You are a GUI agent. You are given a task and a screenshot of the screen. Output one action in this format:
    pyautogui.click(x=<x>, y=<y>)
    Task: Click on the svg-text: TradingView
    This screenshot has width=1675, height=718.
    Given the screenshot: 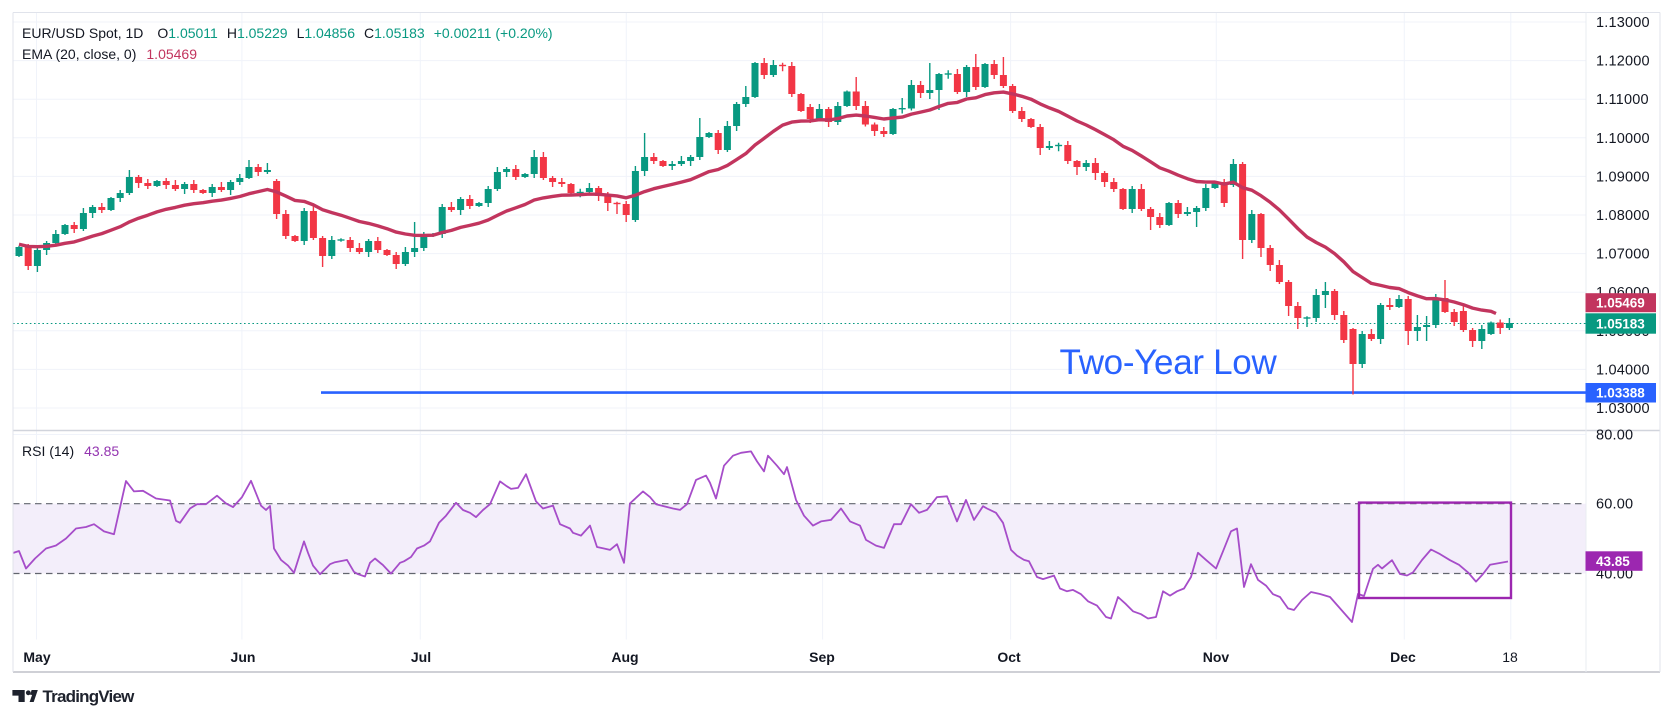 What is the action you would take?
    pyautogui.click(x=89, y=696)
    